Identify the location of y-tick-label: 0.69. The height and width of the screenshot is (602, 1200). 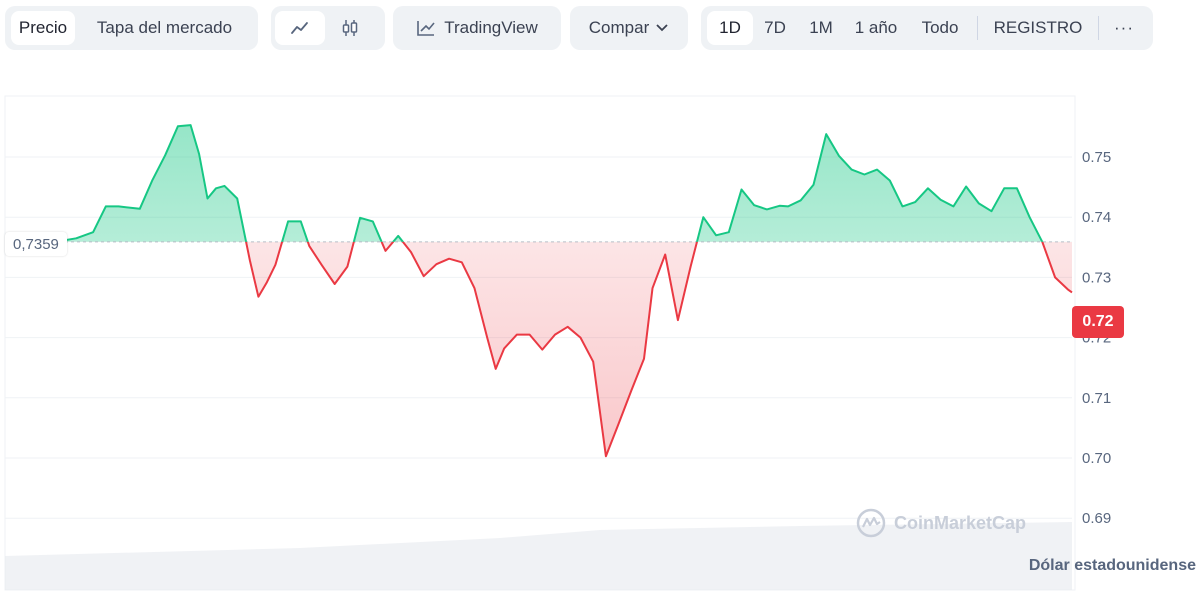
(1096, 518).